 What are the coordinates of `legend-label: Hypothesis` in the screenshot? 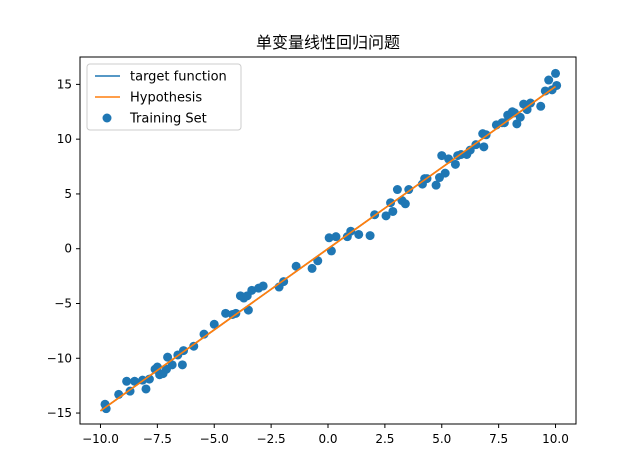 It's located at (166, 98).